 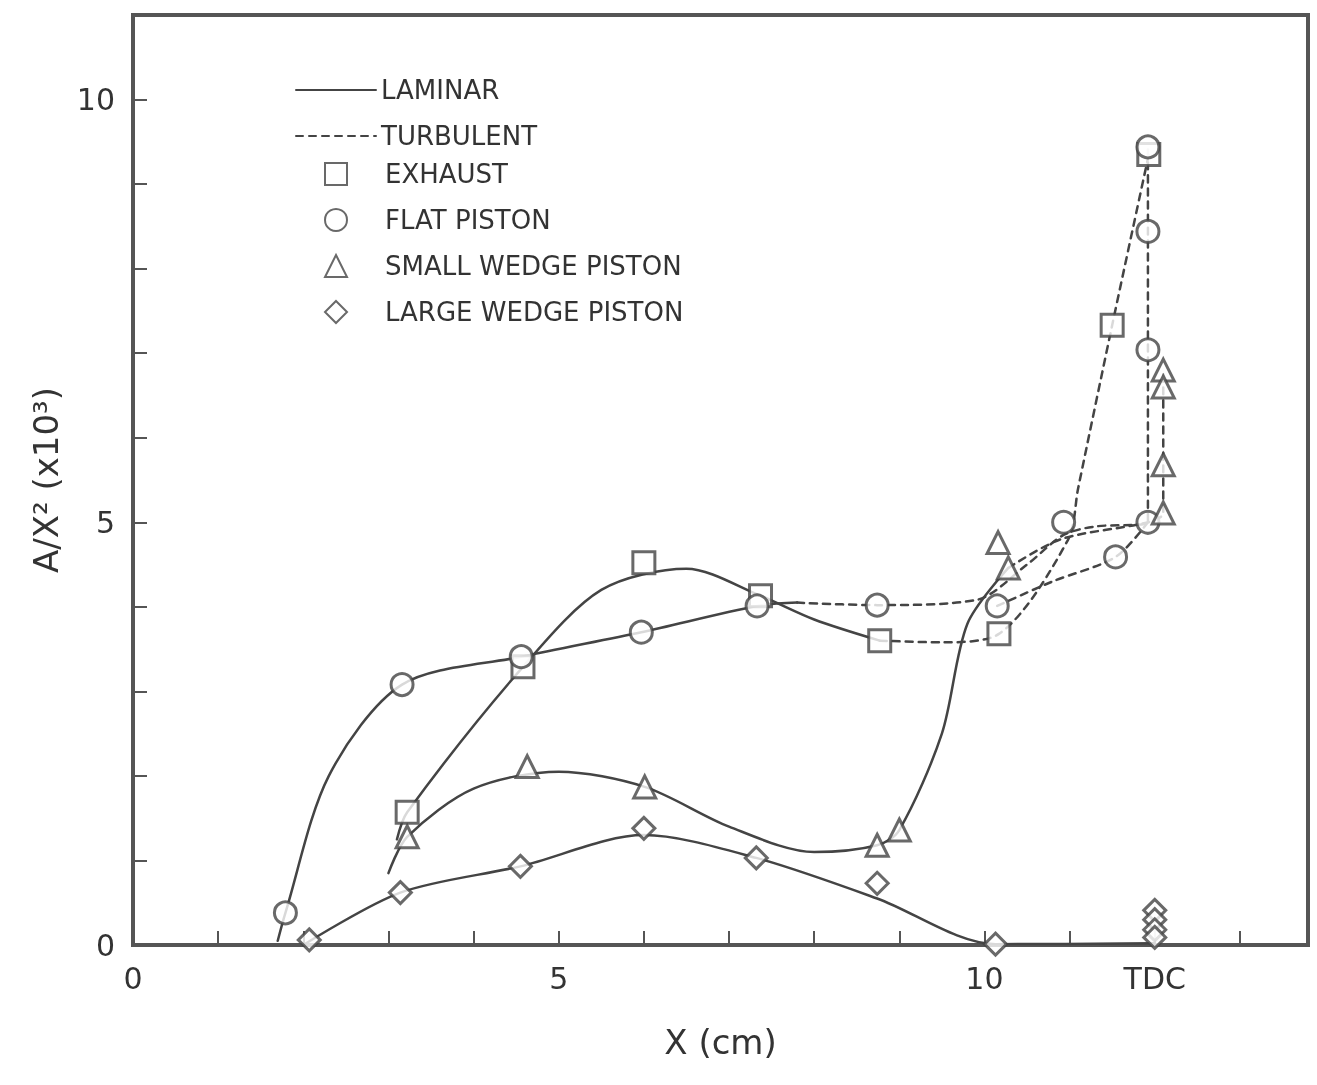 I want to click on x-tick-label: 5, so click(x=559, y=978).